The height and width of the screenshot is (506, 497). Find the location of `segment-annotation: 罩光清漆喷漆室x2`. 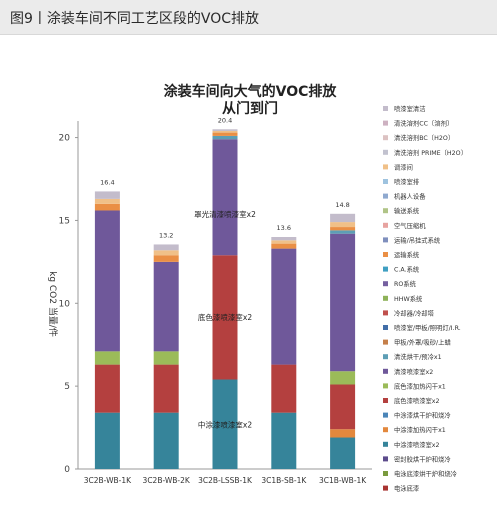

segment-annotation: 罩光清漆喷漆室x2 is located at coordinates (225, 214).